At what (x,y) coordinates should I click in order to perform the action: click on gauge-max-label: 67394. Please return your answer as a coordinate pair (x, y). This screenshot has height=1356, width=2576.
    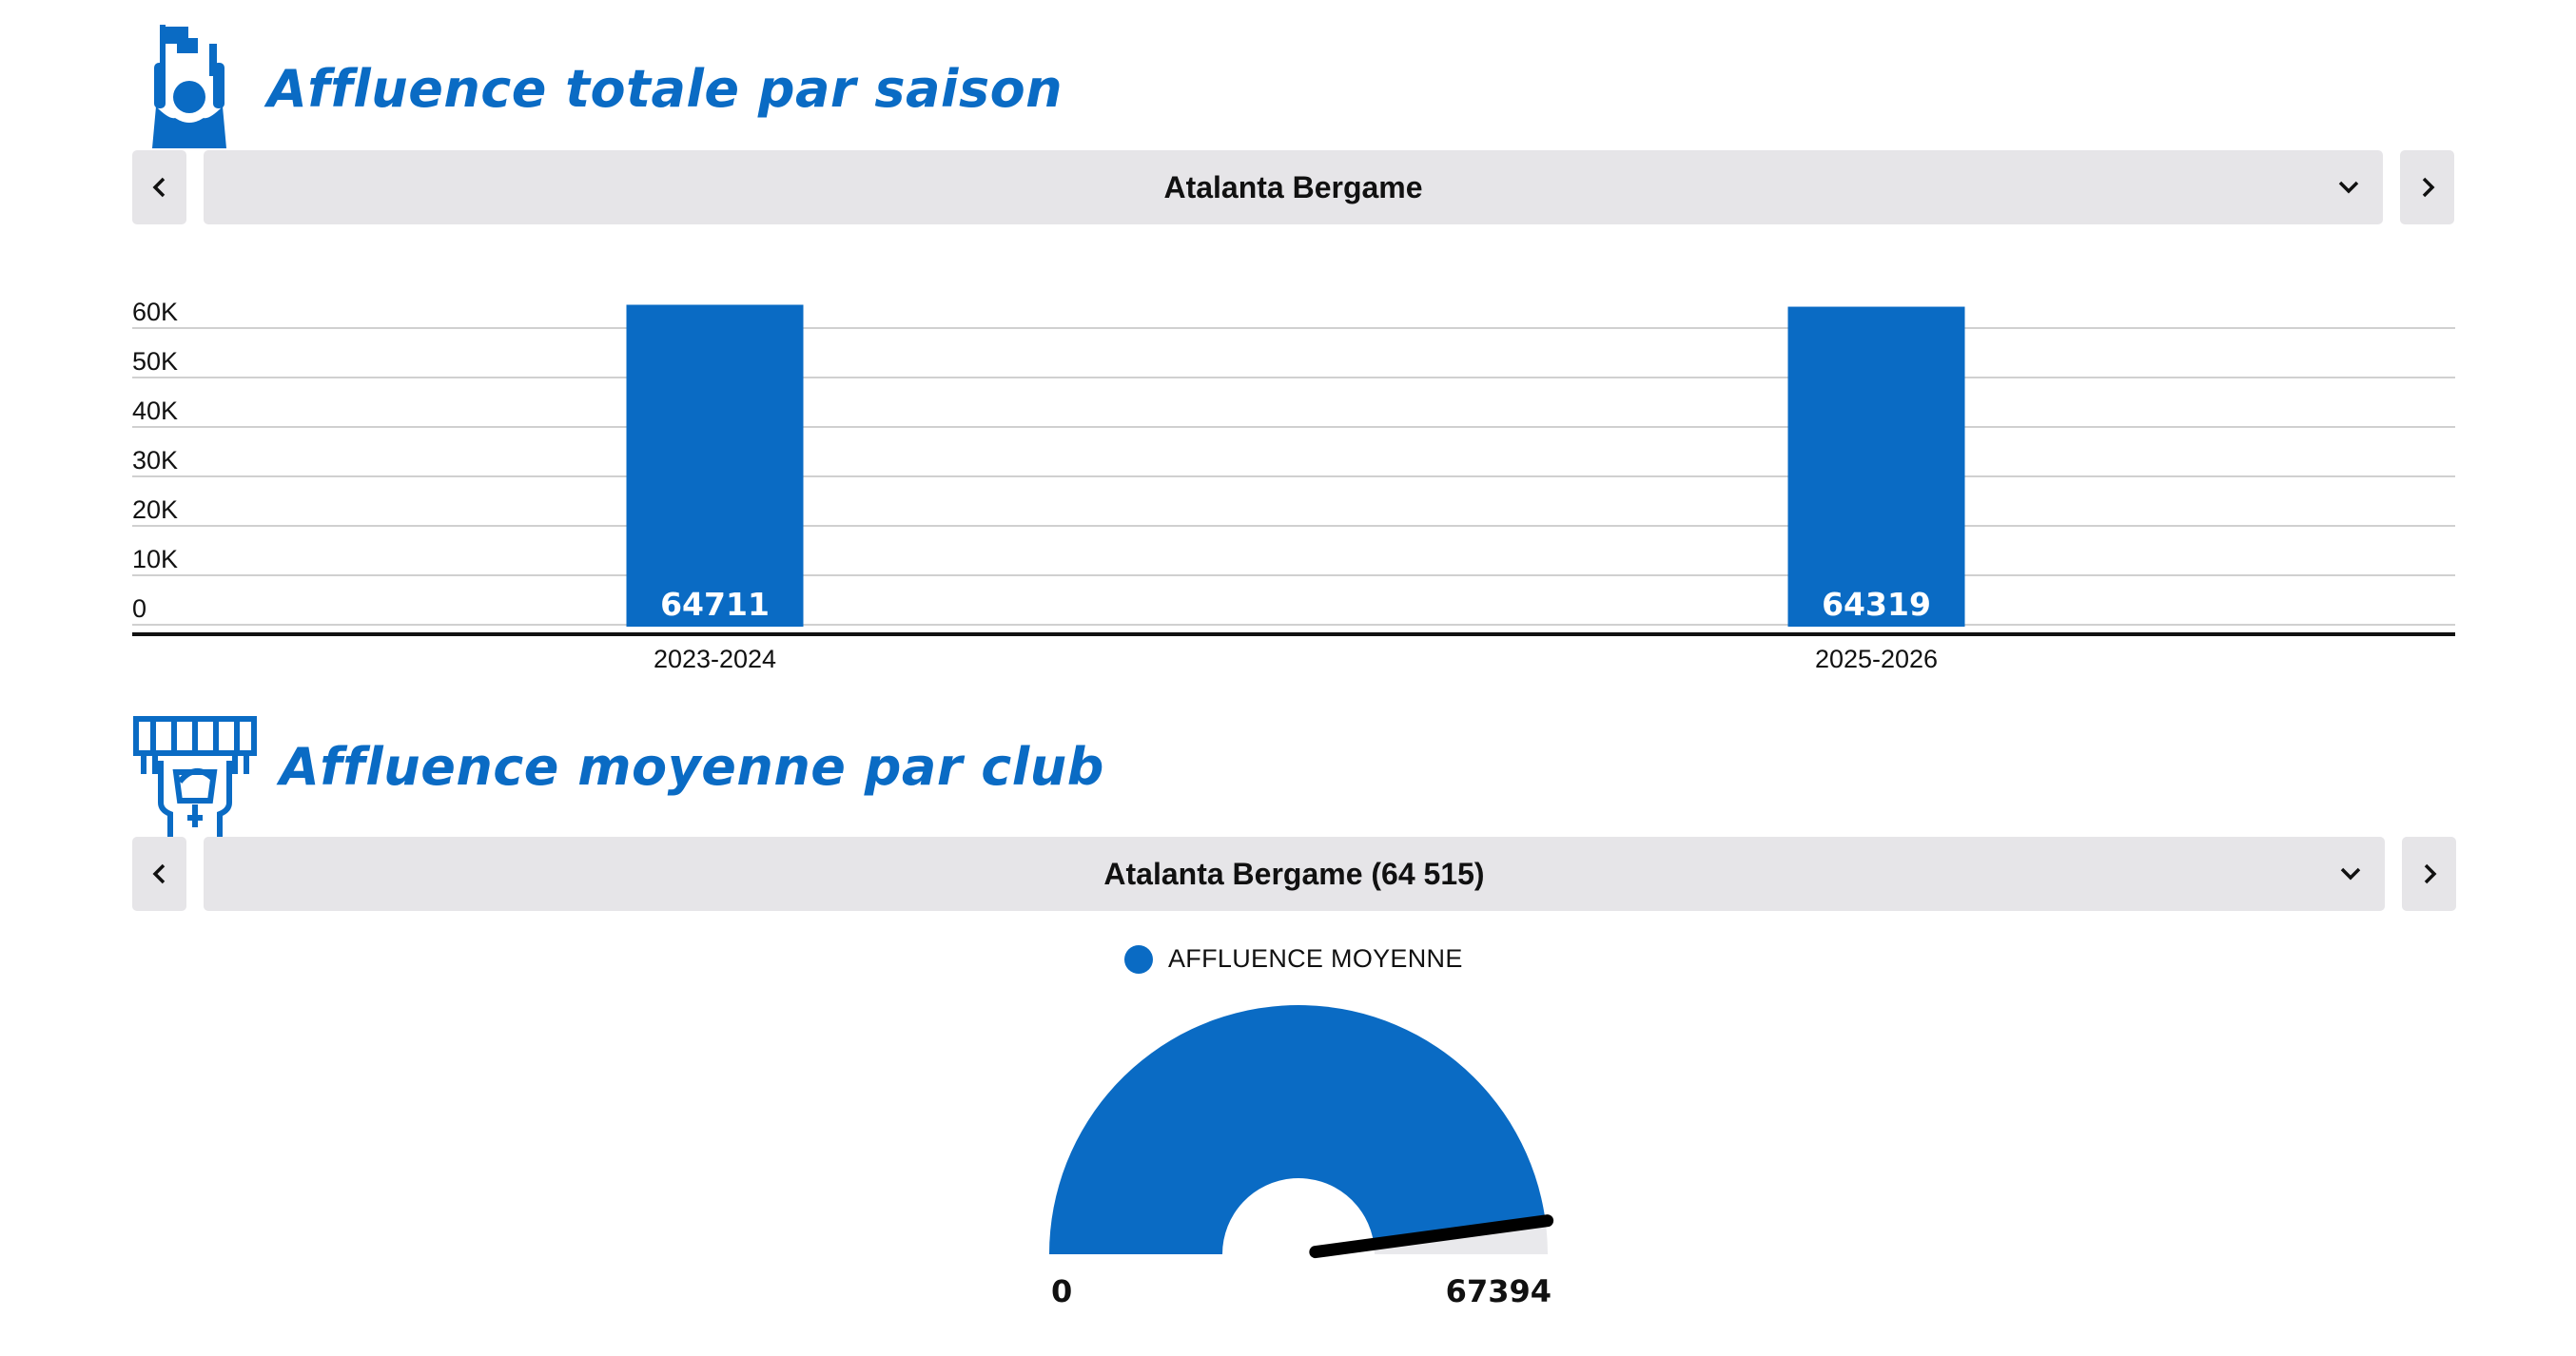
    Looking at the image, I should click on (1499, 1291).